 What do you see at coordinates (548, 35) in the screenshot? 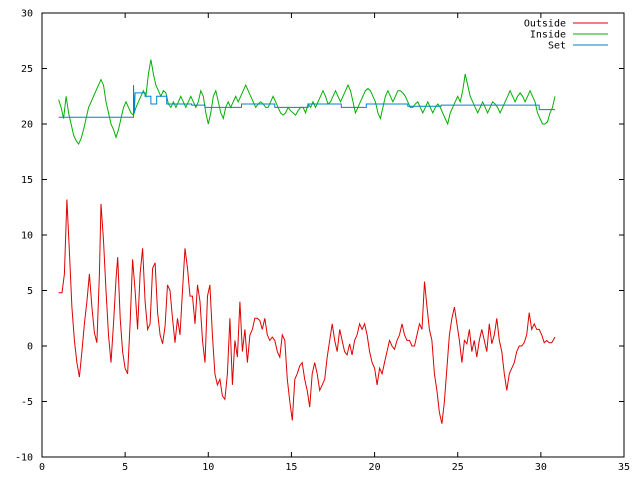
I see `legend-label-inside: Inside` at bounding box center [548, 35].